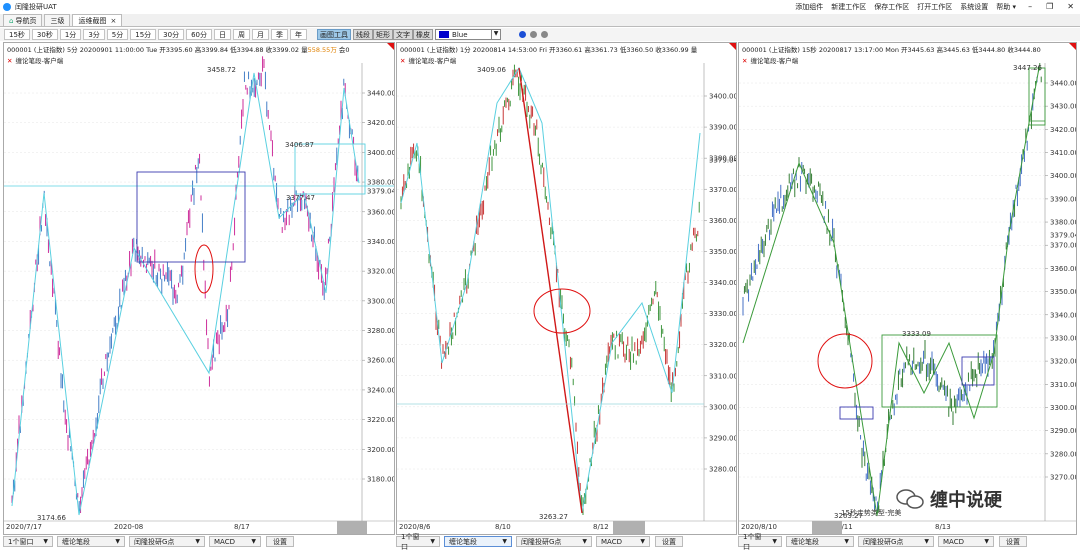  I want to click on y-tick-label: 3330.00, so click(1063, 338).